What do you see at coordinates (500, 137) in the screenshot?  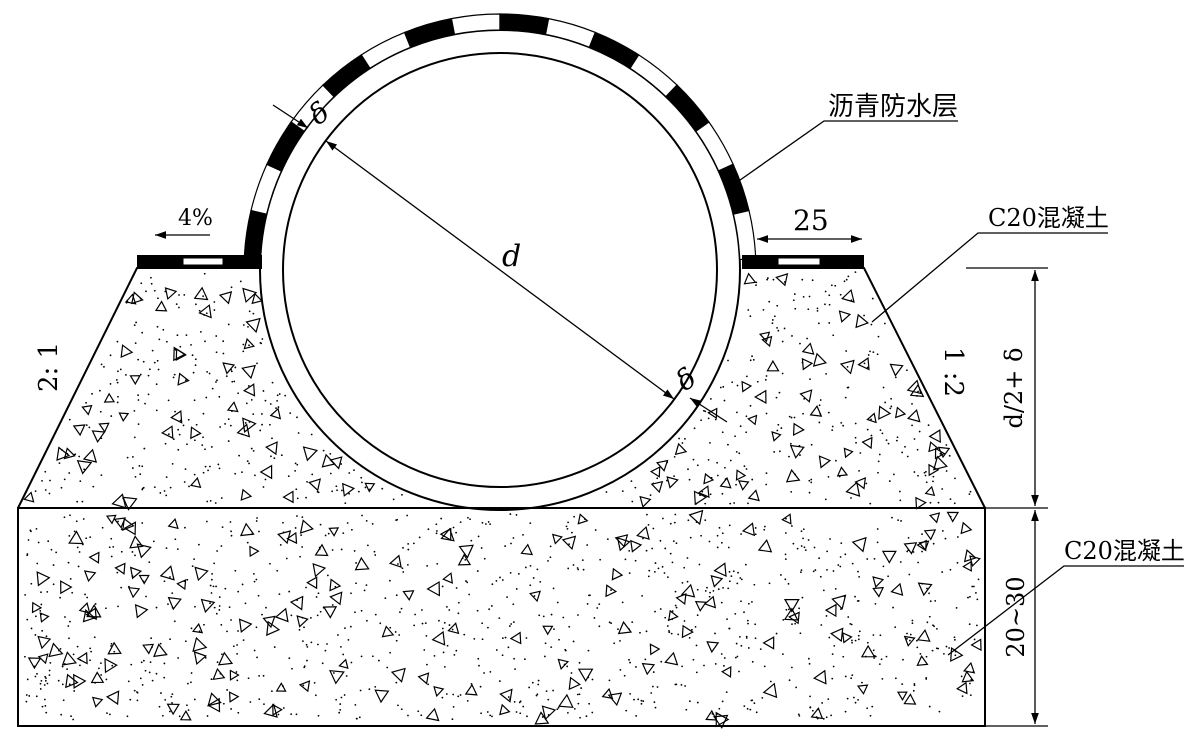 I see `asphalt-waterproof-layer` at bounding box center [500, 137].